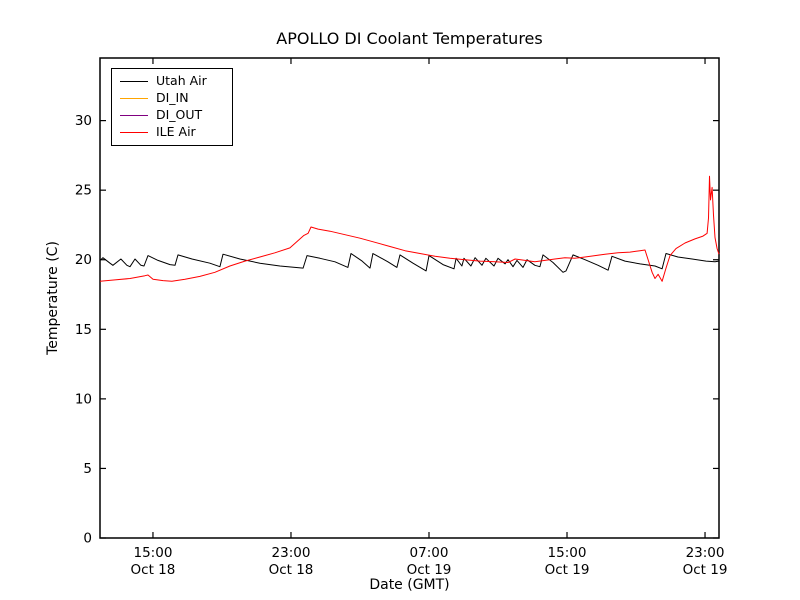 The width and height of the screenshot is (800, 600). What do you see at coordinates (429, 553) in the screenshot?
I see `x-tick-label: 07:00` at bounding box center [429, 553].